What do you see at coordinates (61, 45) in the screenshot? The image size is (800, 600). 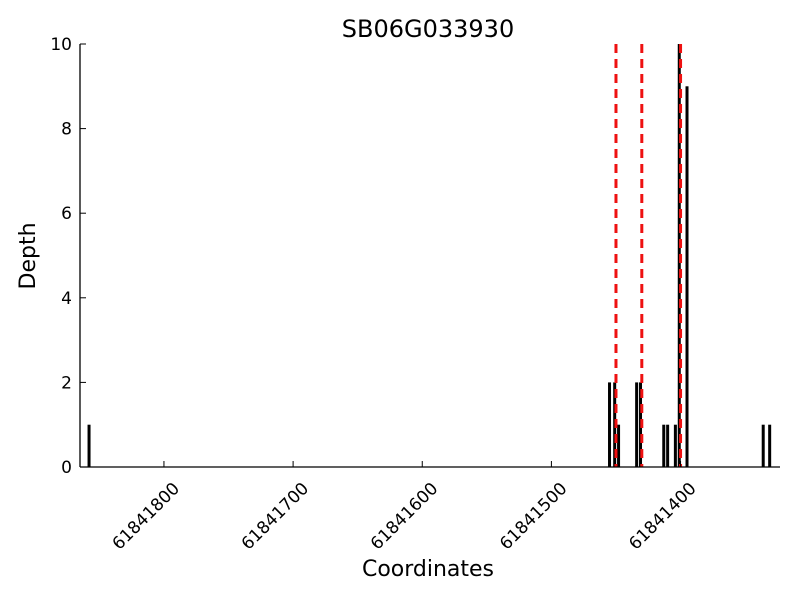 I see `y-tick-label: 10` at bounding box center [61, 45].